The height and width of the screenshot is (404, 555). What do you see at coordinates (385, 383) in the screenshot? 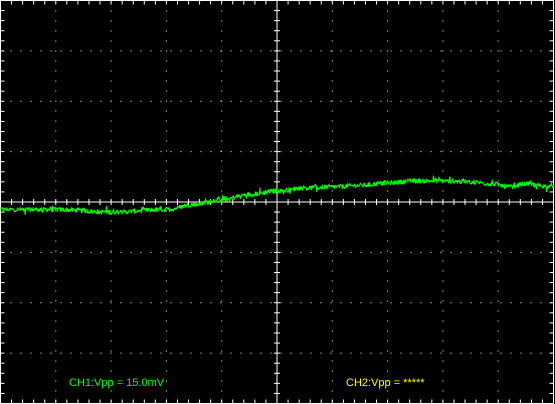
I see `ch2-vpp-readout: CH2:Vpp = *****` at bounding box center [385, 383].